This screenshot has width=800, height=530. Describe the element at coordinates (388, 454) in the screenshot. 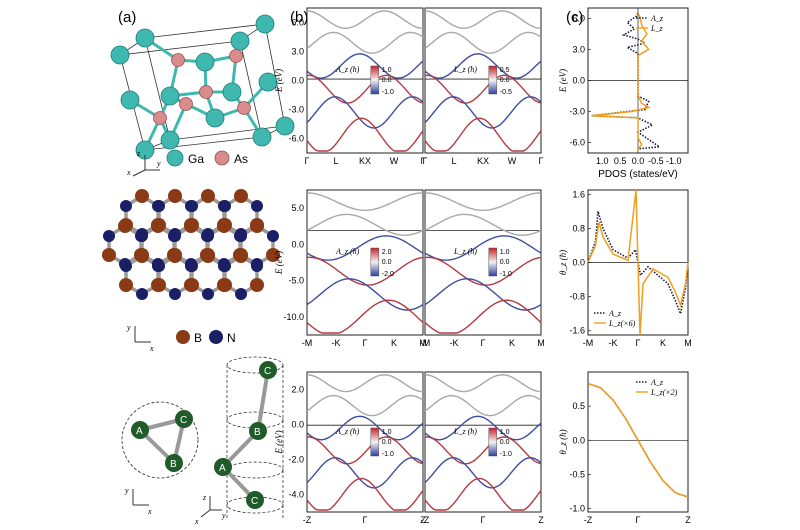

I see `colorbar-min: -1.0` at that location.